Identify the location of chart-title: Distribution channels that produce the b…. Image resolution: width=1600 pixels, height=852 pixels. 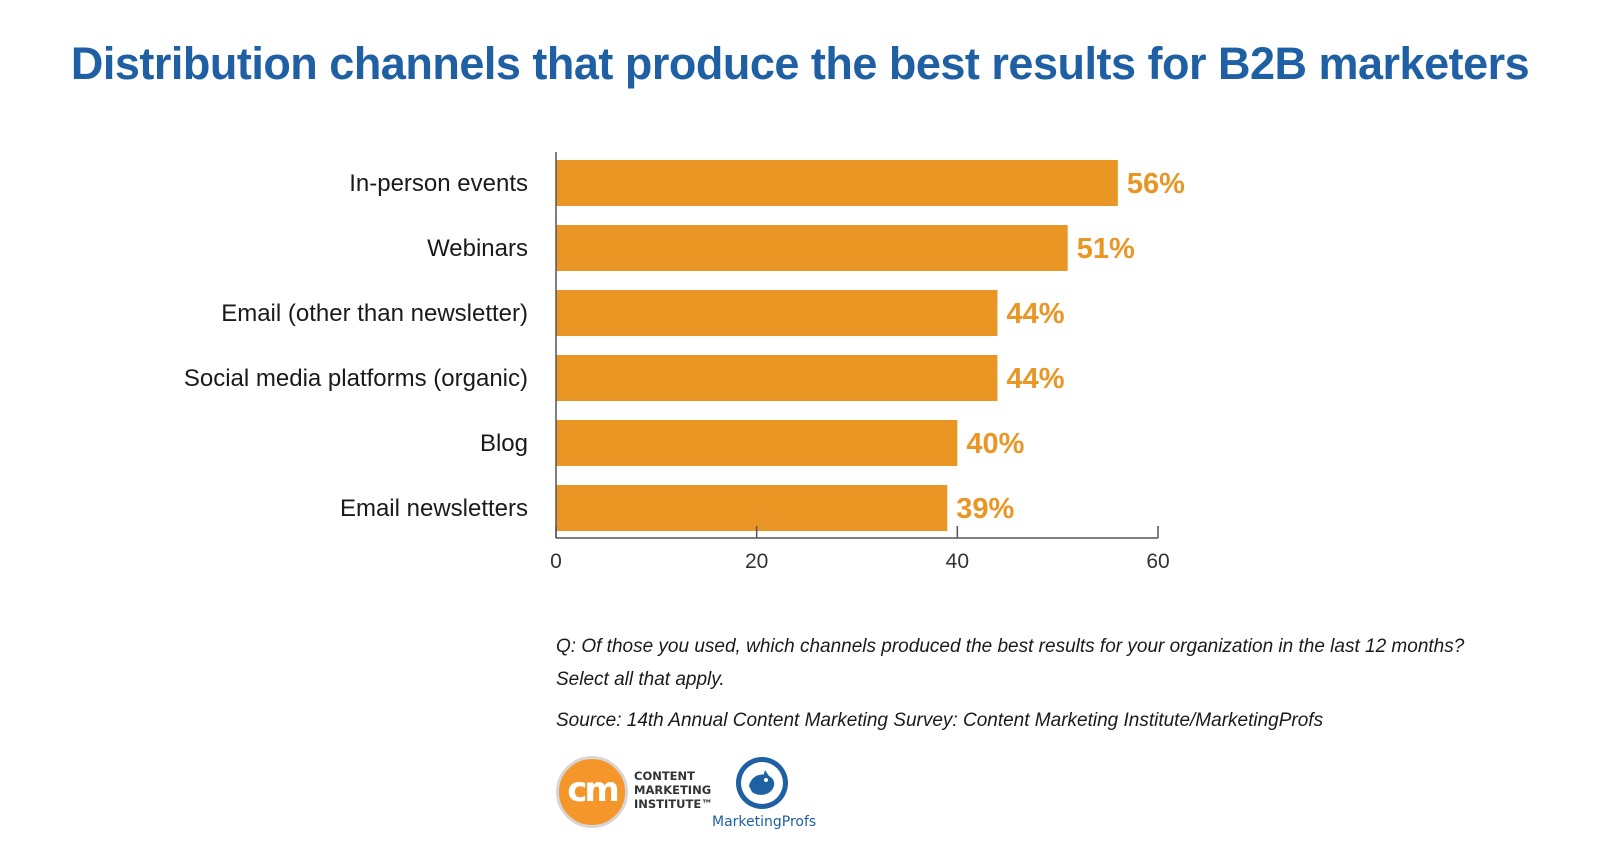
(800, 63).